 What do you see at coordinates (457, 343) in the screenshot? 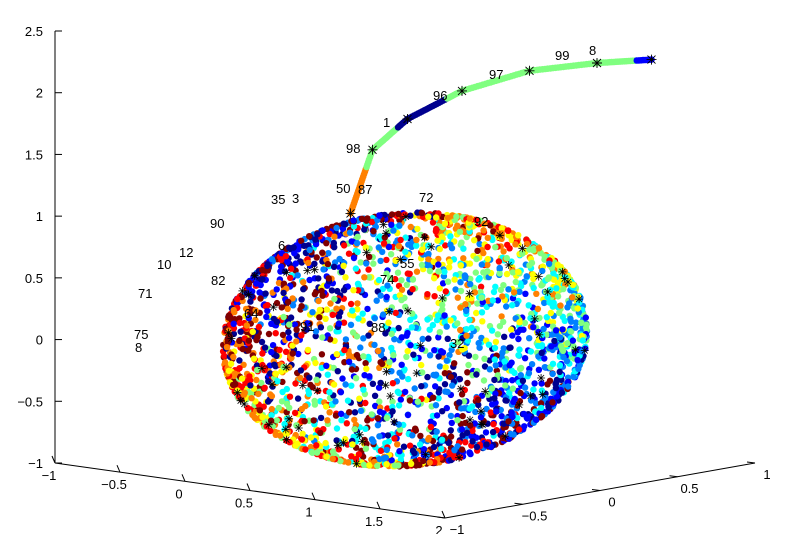
I see `point-label: 32` at bounding box center [457, 343].